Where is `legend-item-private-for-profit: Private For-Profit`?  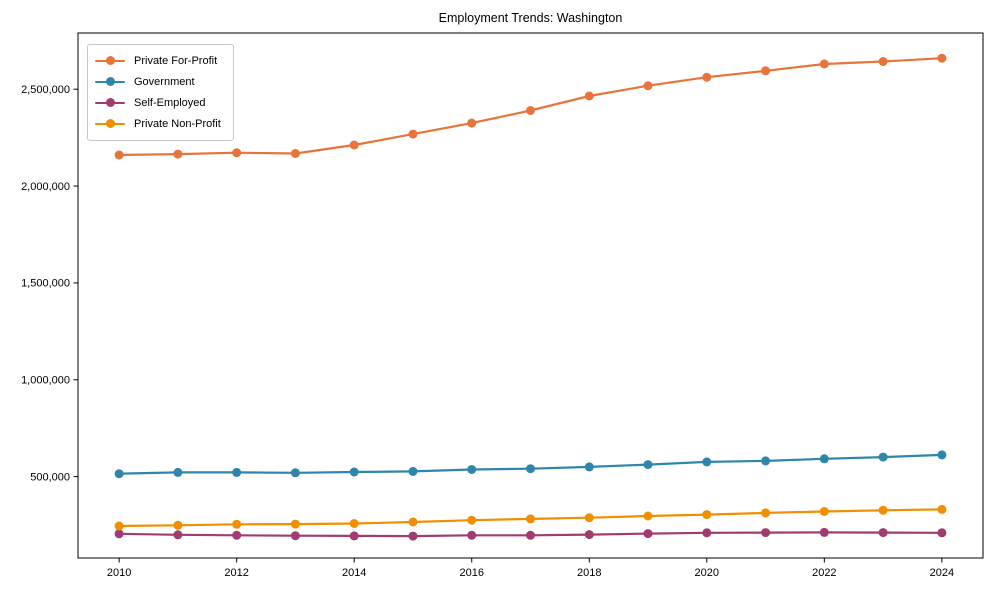 legend-item-private-for-profit: Private For-Profit is located at coordinates (158, 60).